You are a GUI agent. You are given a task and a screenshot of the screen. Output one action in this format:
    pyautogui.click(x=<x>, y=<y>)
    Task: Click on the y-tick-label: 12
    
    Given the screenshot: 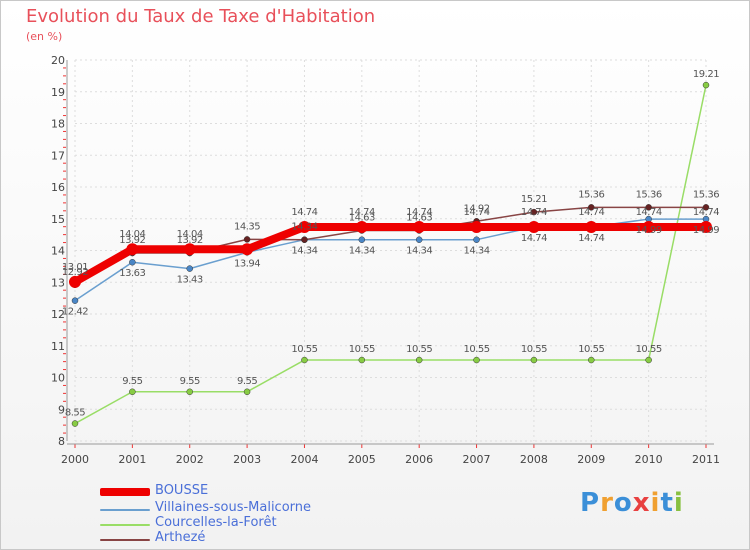 What is the action you would take?
    pyautogui.click(x=58, y=314)
    